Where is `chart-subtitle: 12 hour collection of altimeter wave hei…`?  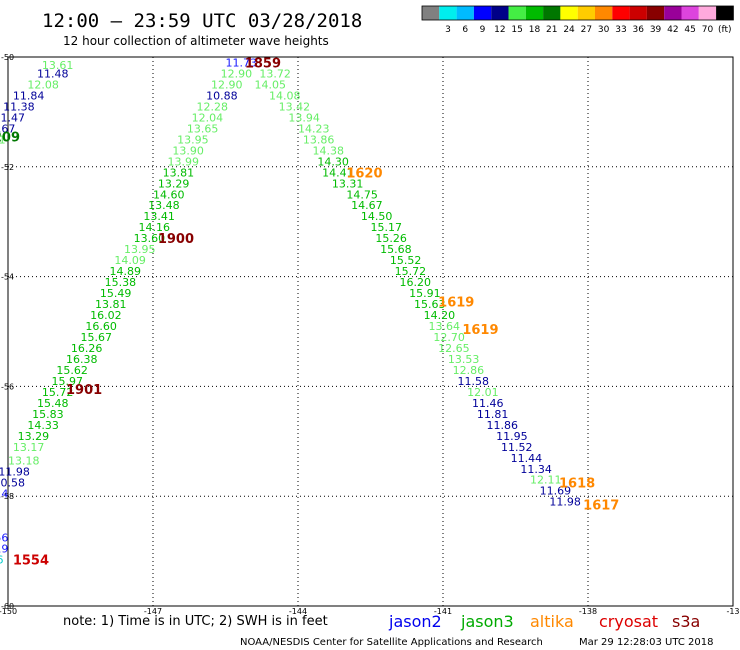 chart-subtitle: 12 hour collection of altimeter wave hei… is located at coordinates (196, 41).